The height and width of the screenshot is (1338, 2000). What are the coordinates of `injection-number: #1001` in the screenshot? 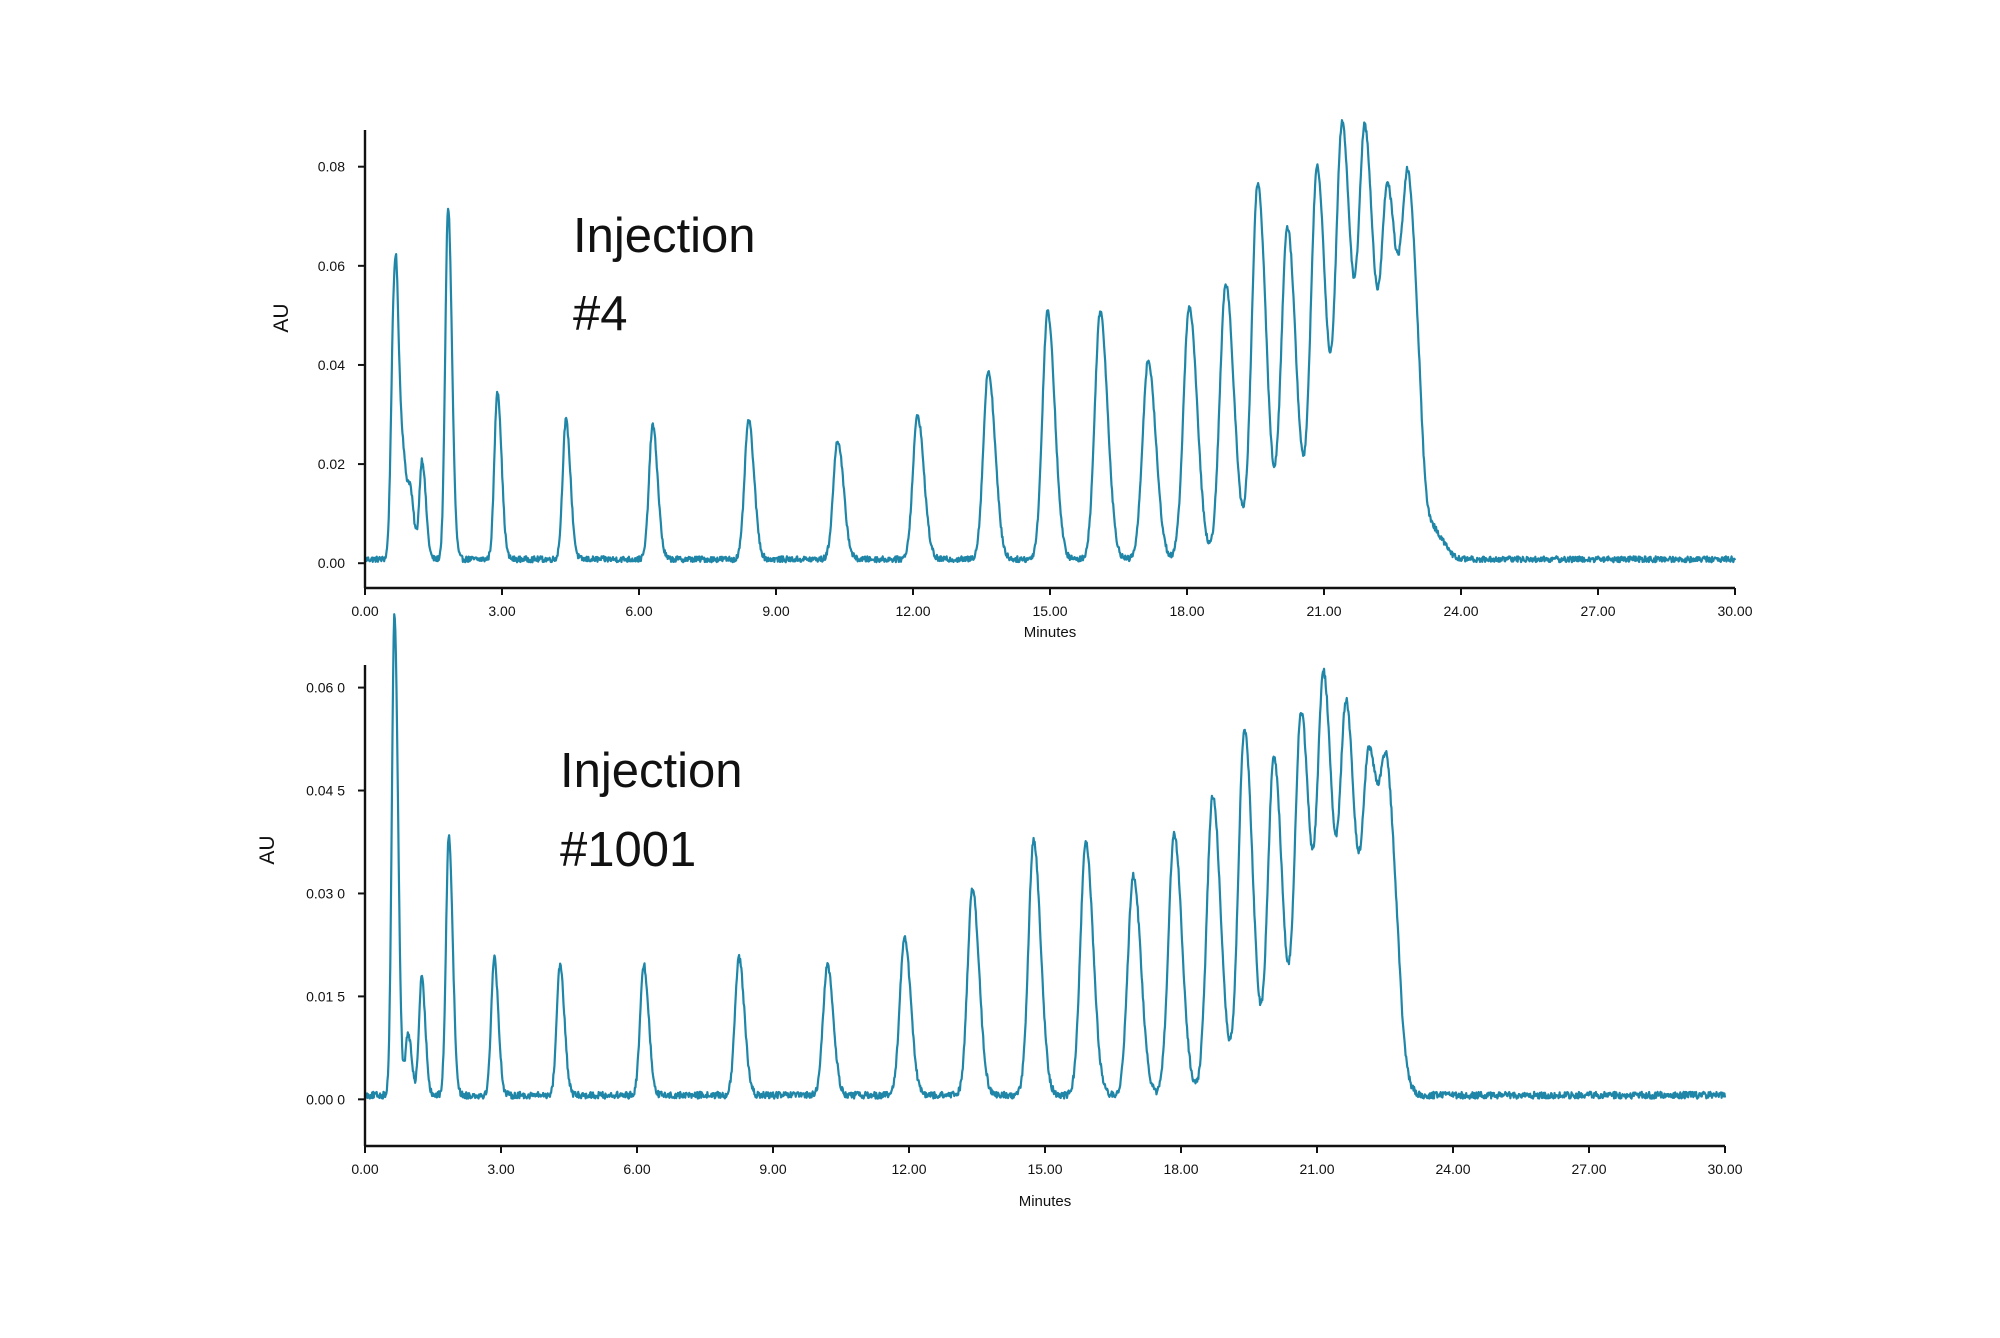 It's located at (628, 850).